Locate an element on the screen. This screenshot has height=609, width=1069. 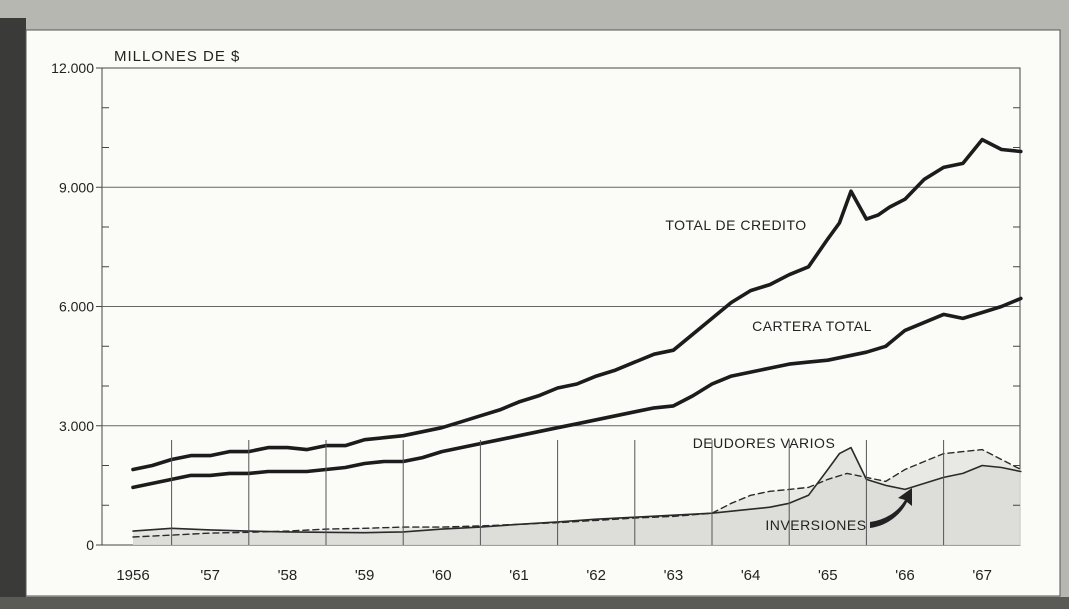
series-label: INVERSIONES is located at coordinates (815, 525).